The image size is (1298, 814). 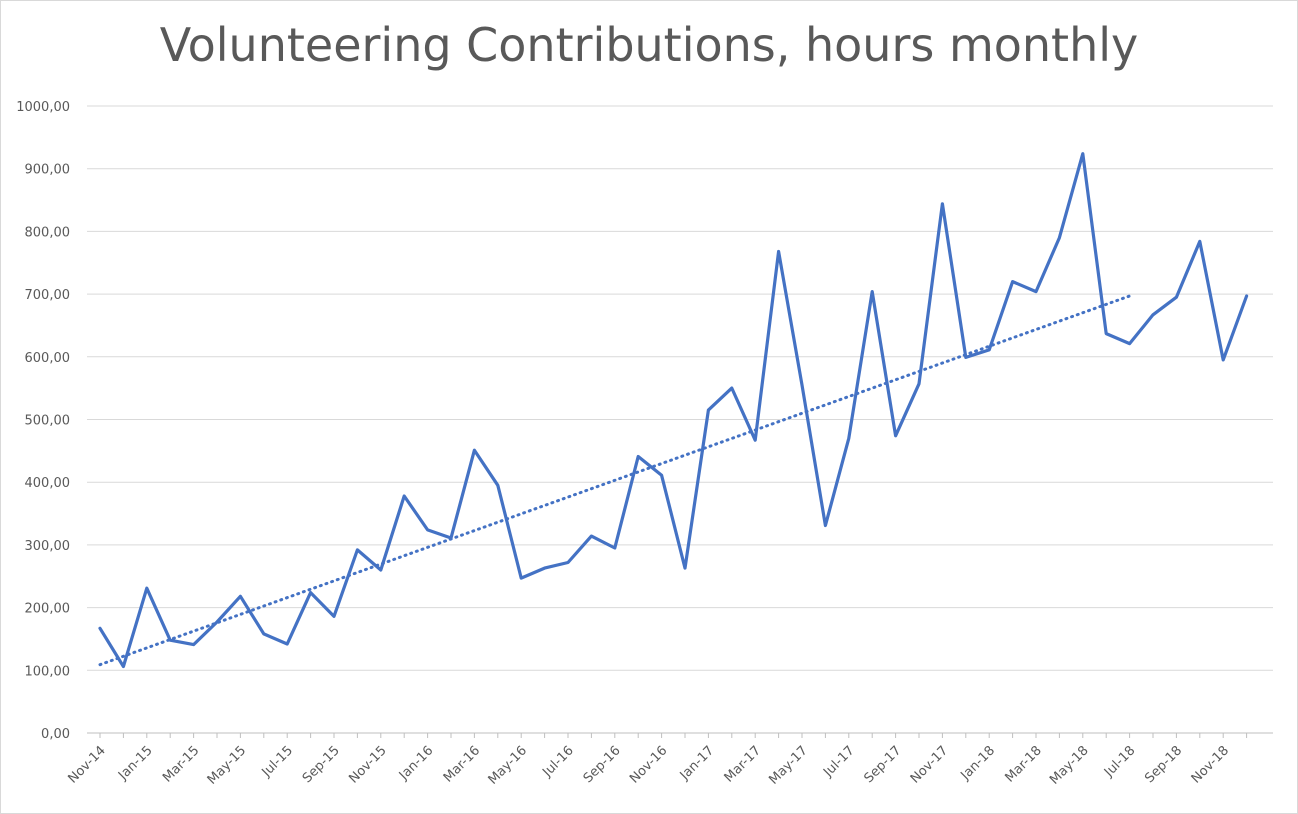 What do you see at coordinates (48, 358) in the screenshot?
I see `y-tick-label: 600,00` at bounding box center [48, 358].